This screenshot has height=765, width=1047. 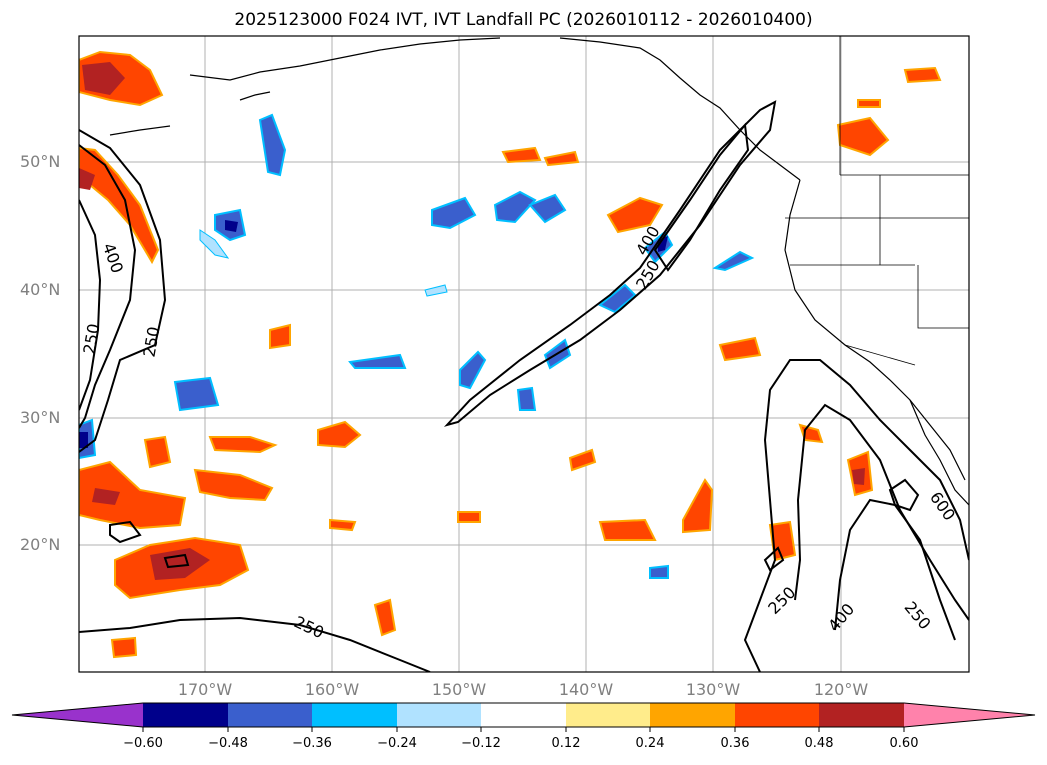 I want to click on colorbar-arrow-max, so click(x=969, y=715).